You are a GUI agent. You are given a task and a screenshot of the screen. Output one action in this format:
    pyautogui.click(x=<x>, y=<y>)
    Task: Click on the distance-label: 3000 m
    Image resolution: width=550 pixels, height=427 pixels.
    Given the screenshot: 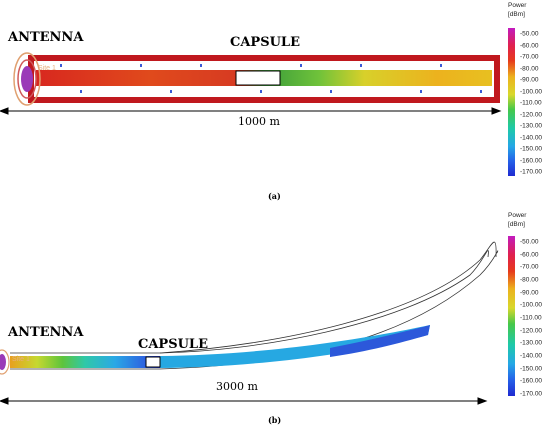 What is the action you would take?
    pyautogui.click(x=237, y=386)
    